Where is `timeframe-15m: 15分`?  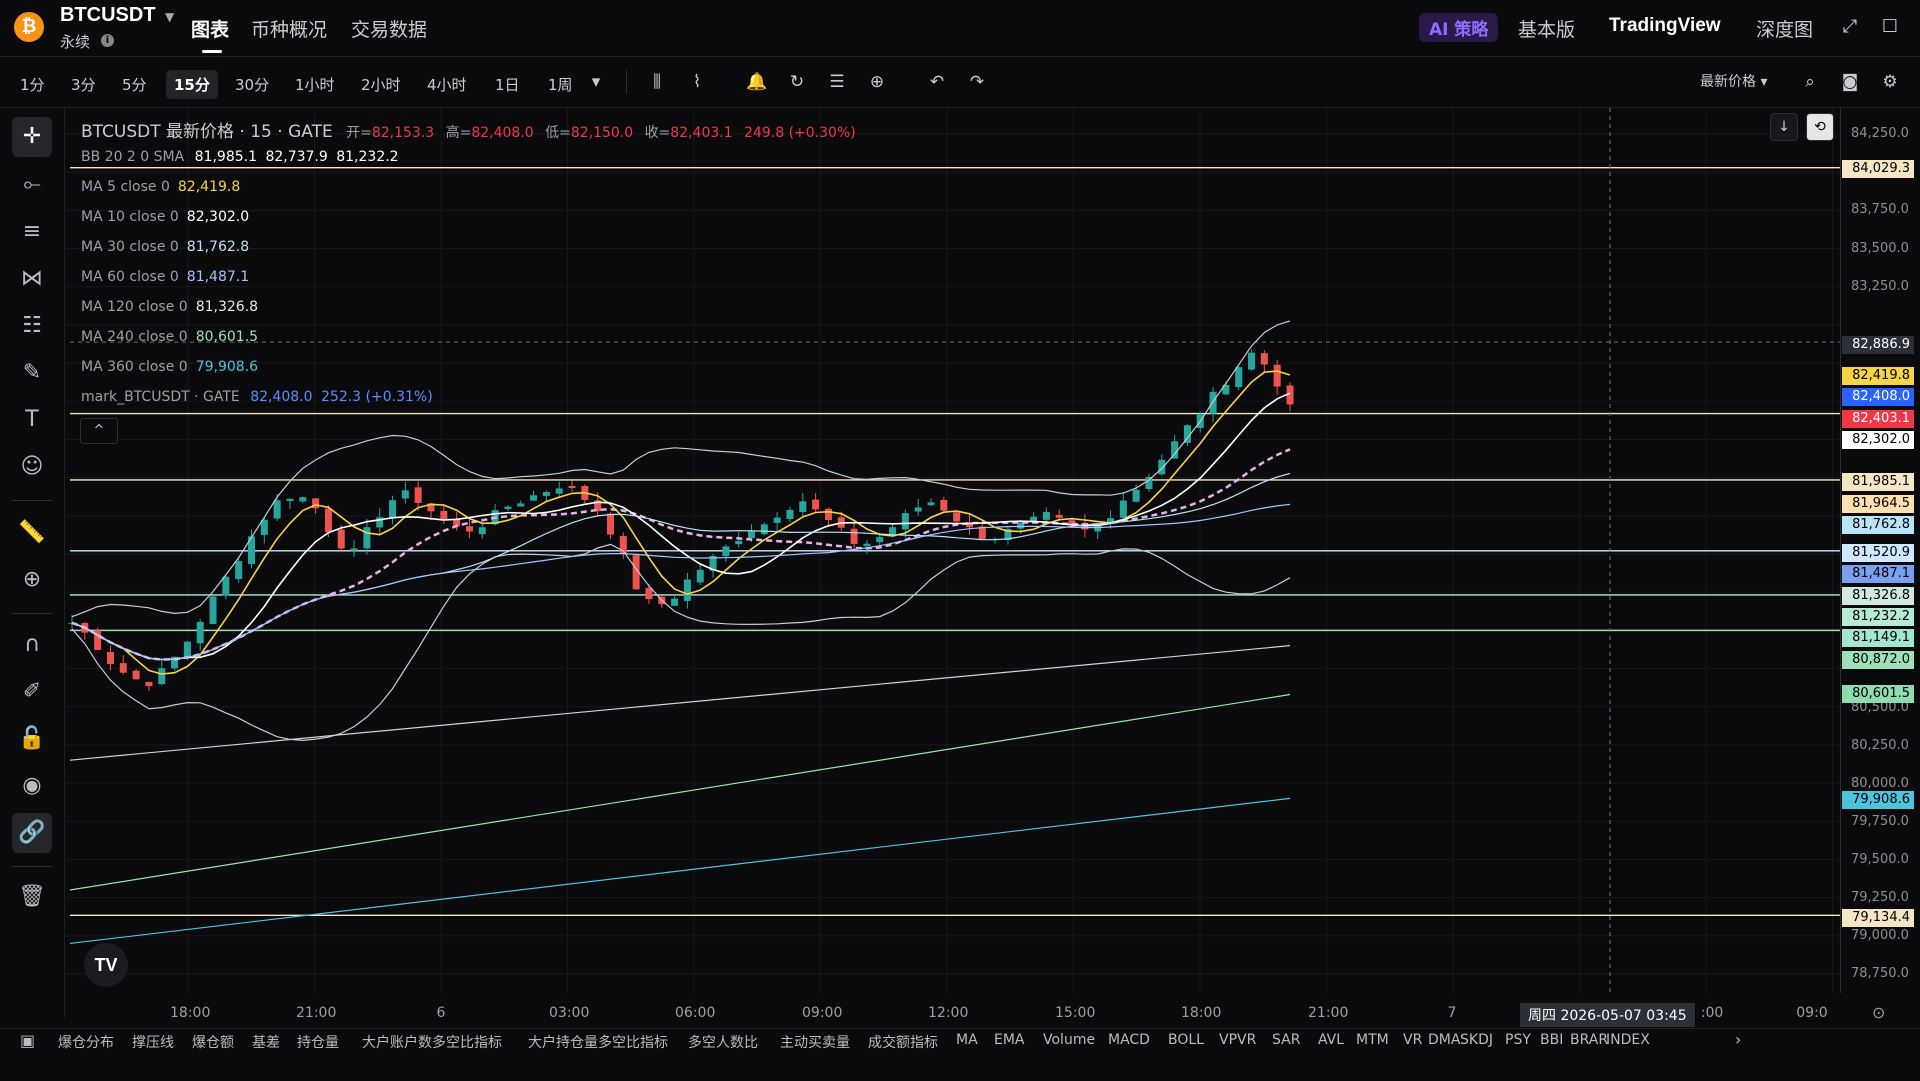
timeframe-15m: 15分 is located at coordinates (192, 84).